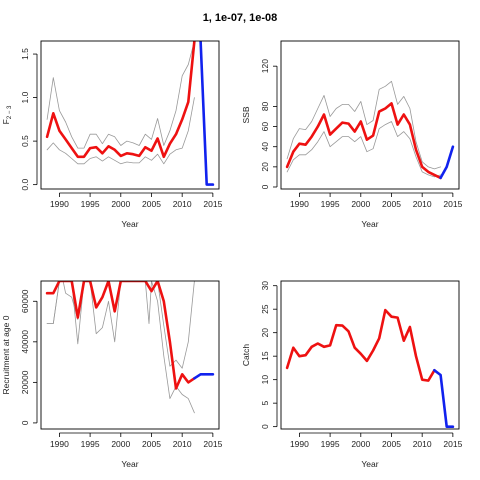 This screenshot has width=480, height=480. What do you see at coordinates (19, 357) in the screenshot?
I see `y-axis: 0 20000 40000 60000 Recruitment at age 0` at bounding box center [19, 357].